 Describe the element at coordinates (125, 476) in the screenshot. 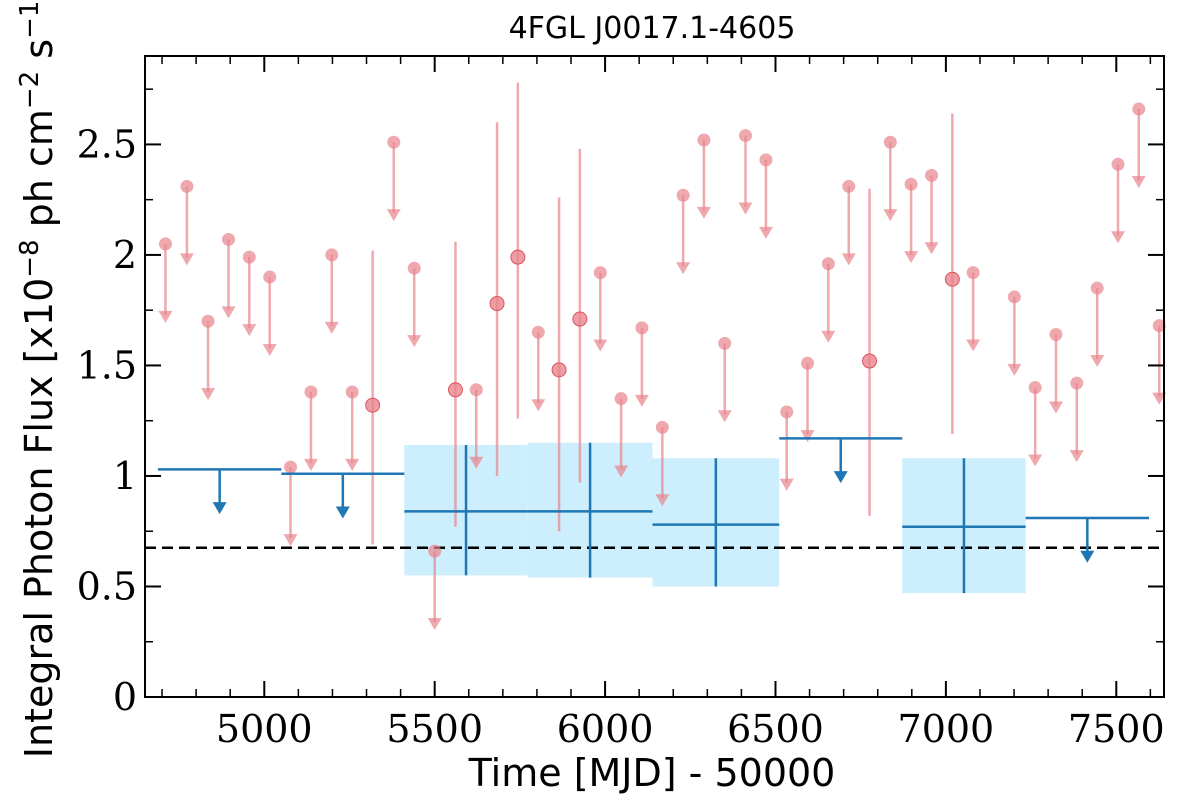

I see `y-tick-label: 1` at that location.